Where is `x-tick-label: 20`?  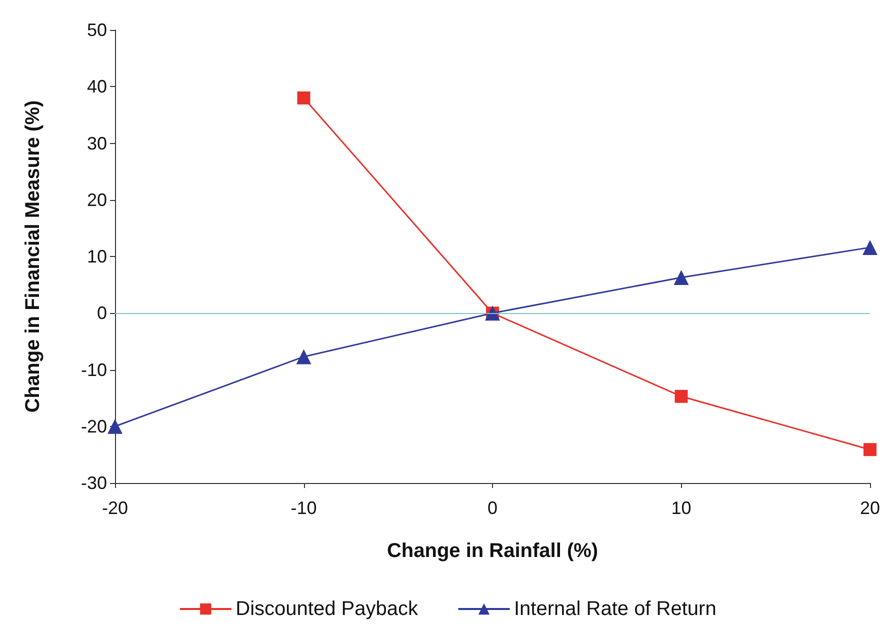 x-tick-label: 20 is located at coordinates (870, 508).